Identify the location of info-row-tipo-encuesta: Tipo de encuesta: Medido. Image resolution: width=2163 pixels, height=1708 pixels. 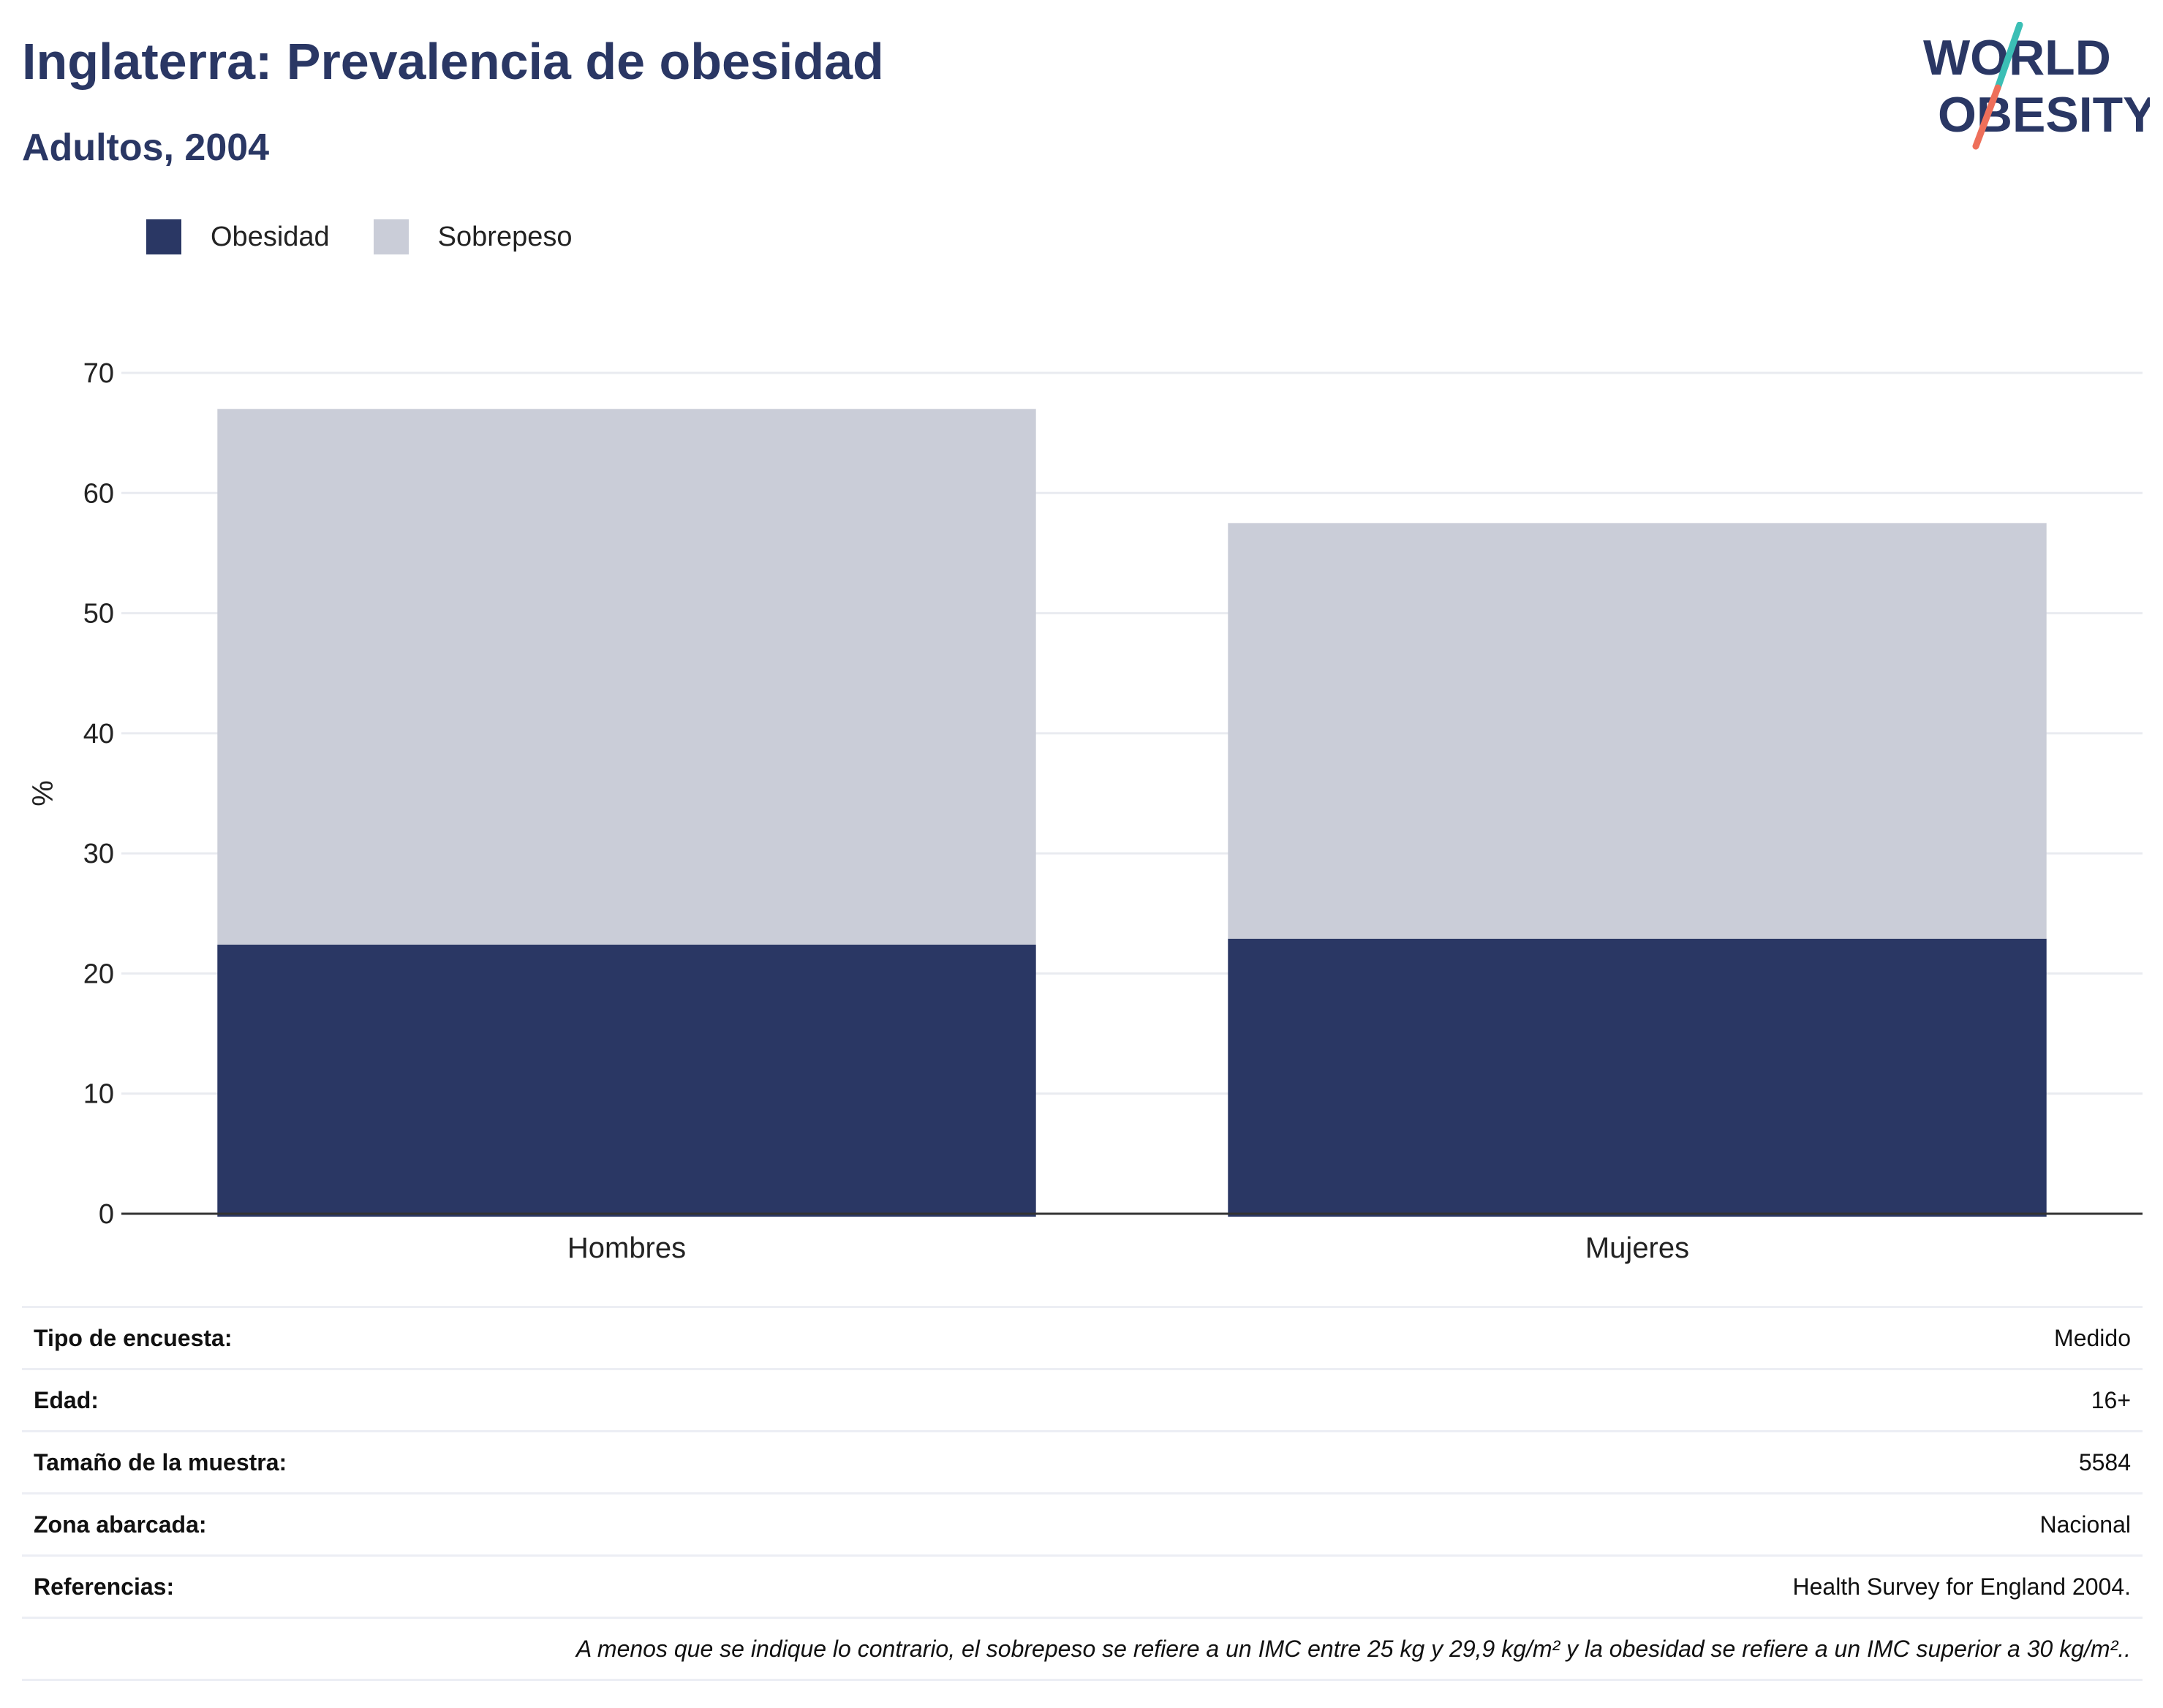
(1082, 1337).